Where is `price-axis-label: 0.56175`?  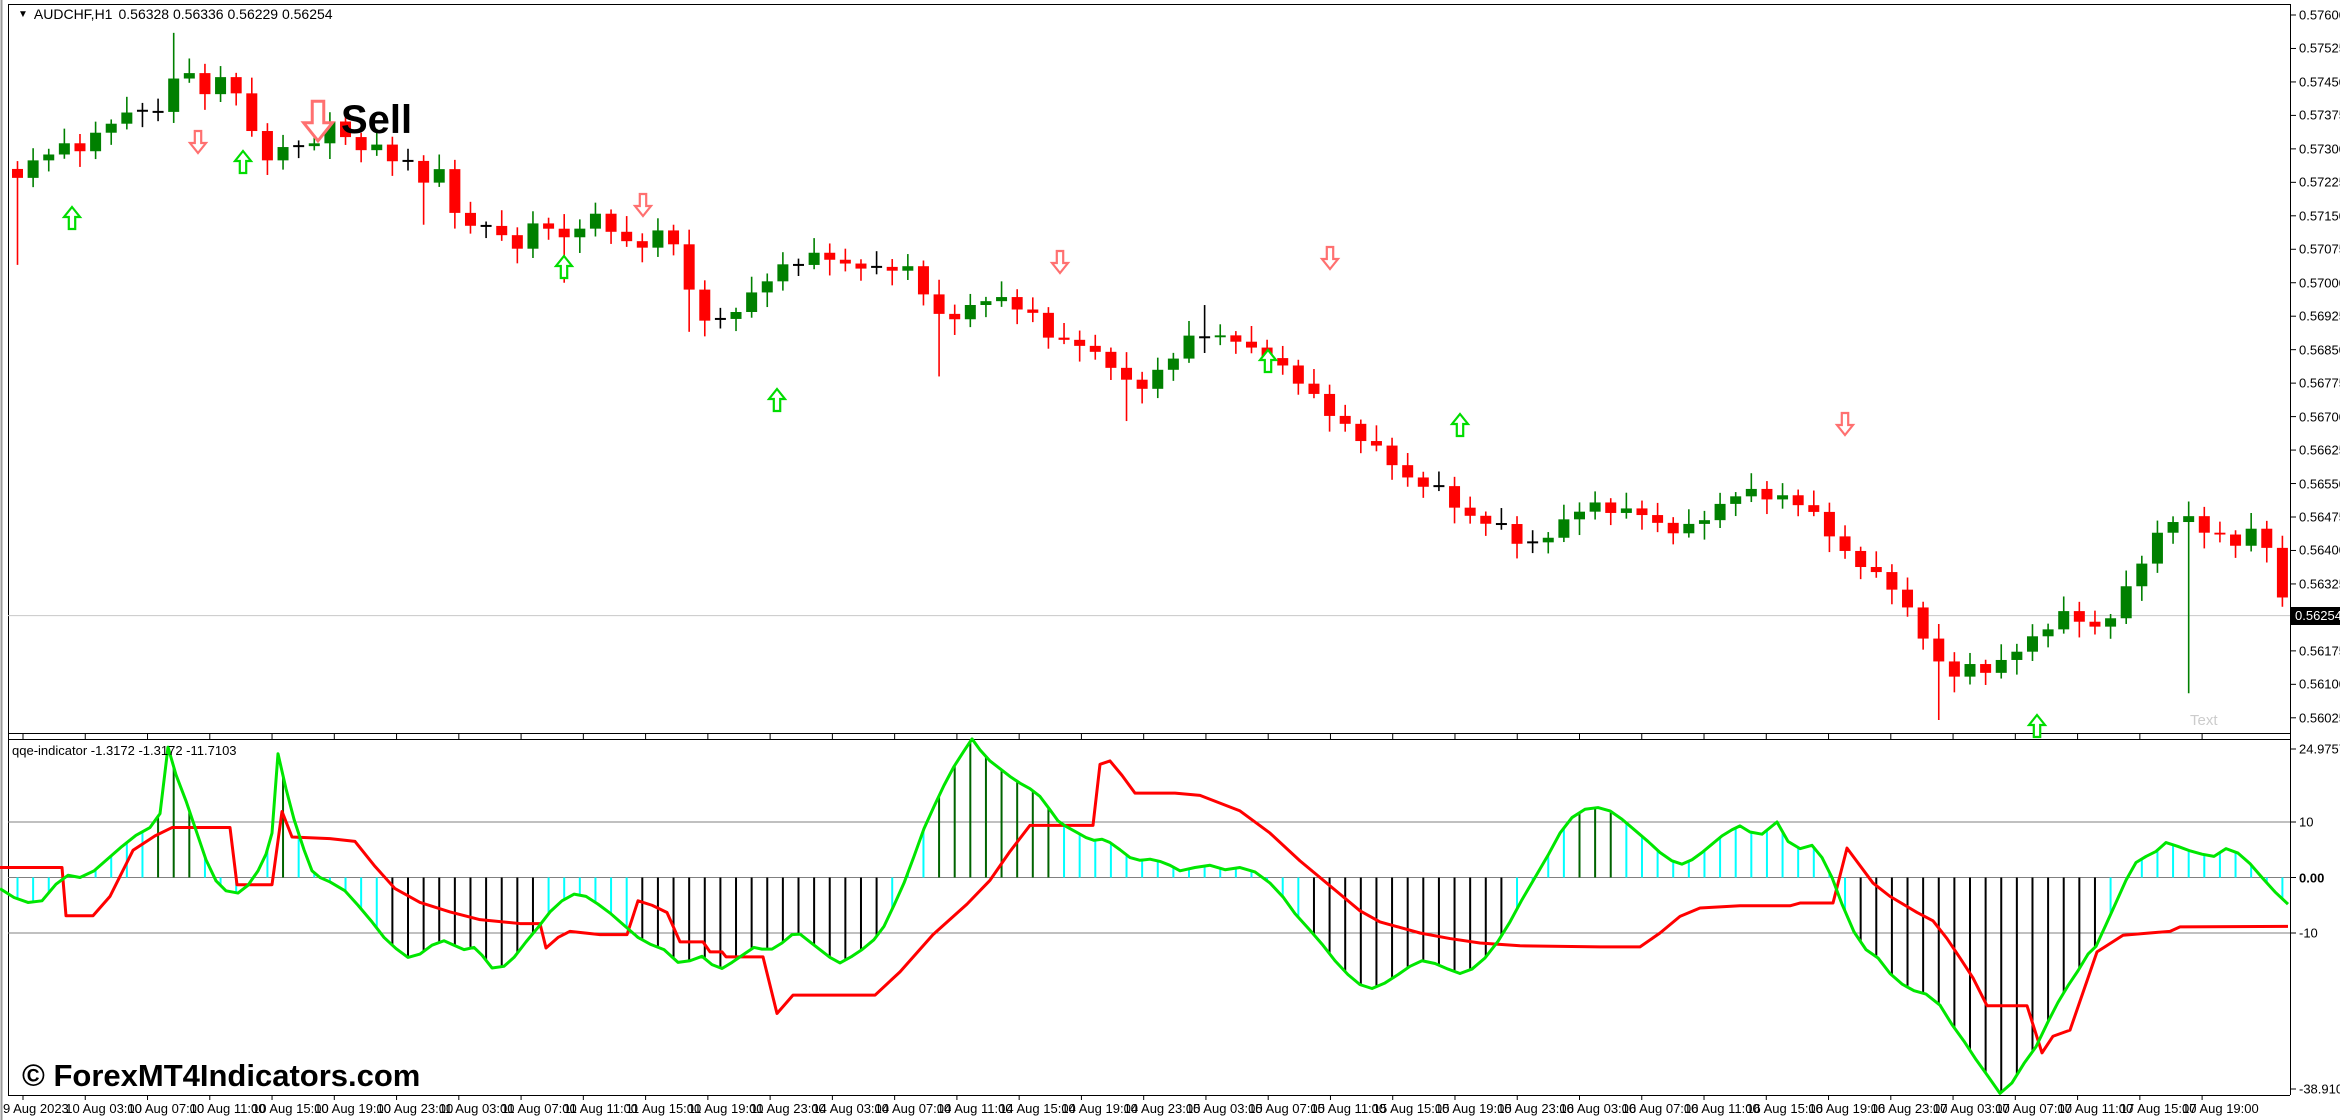 price-axis-label: 0.56175 is located at coordinates (2319, 651).